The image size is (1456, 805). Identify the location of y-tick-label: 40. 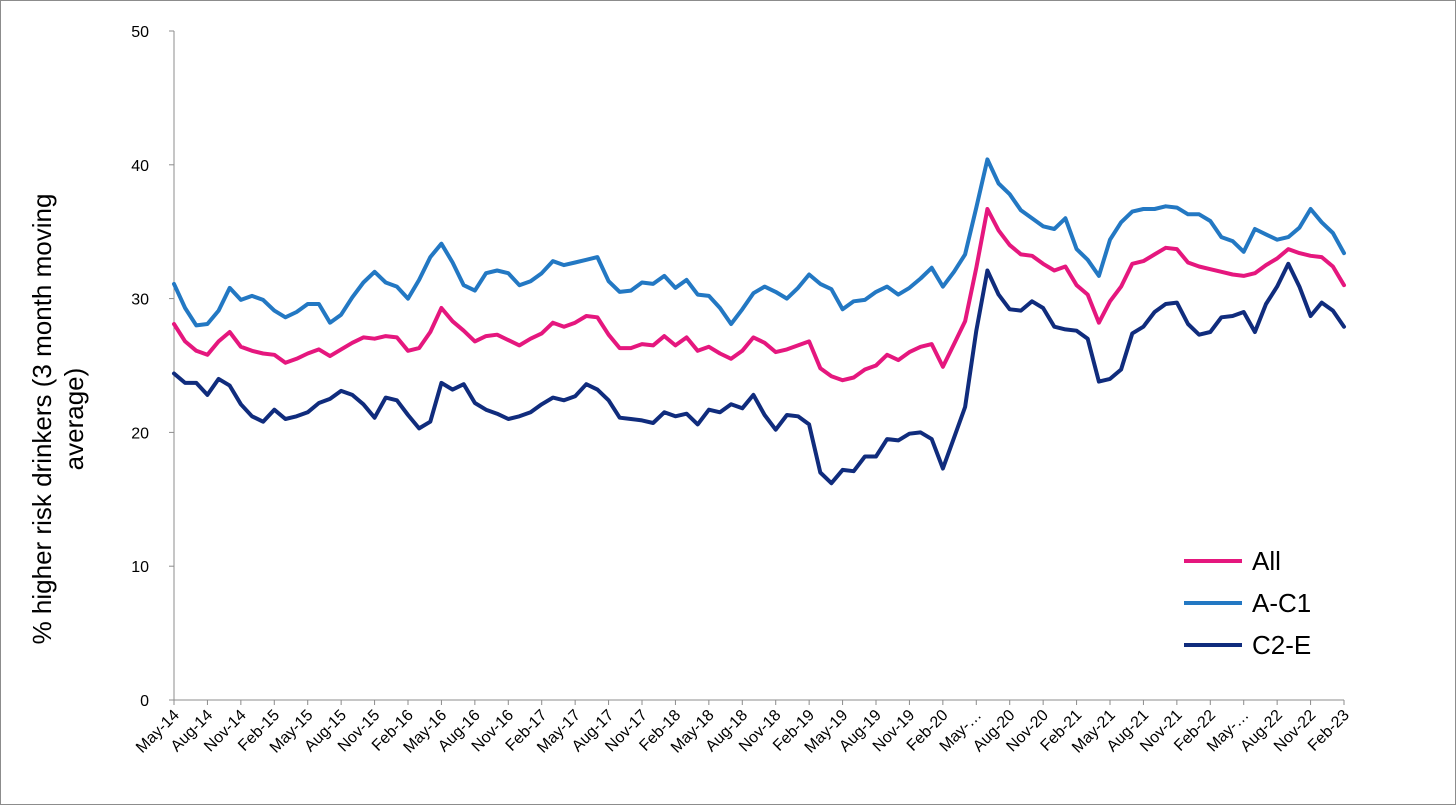
(140, 166).